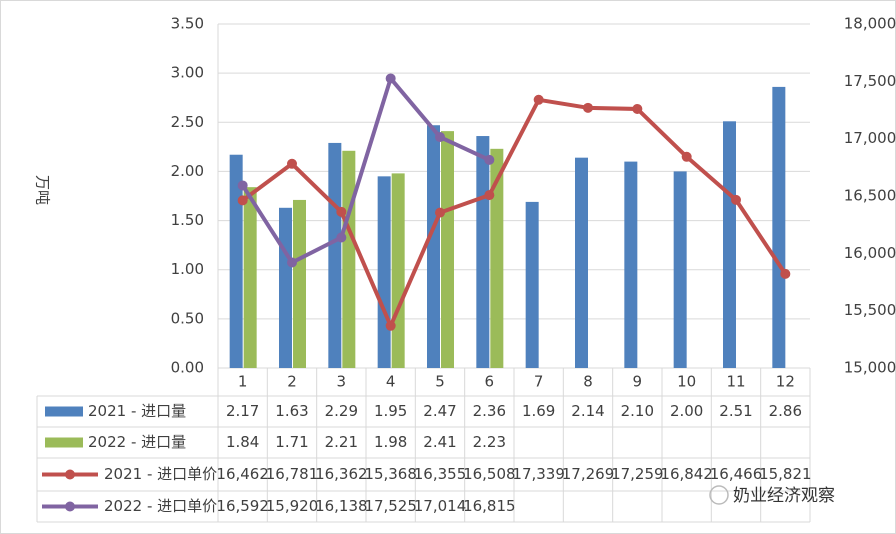 This screenshot has width=896, height=534. What do you see at coordinates (870, 310) in the screenshot?
I see `y2-tick-label: 15,500` at bounding box center [870, 310].